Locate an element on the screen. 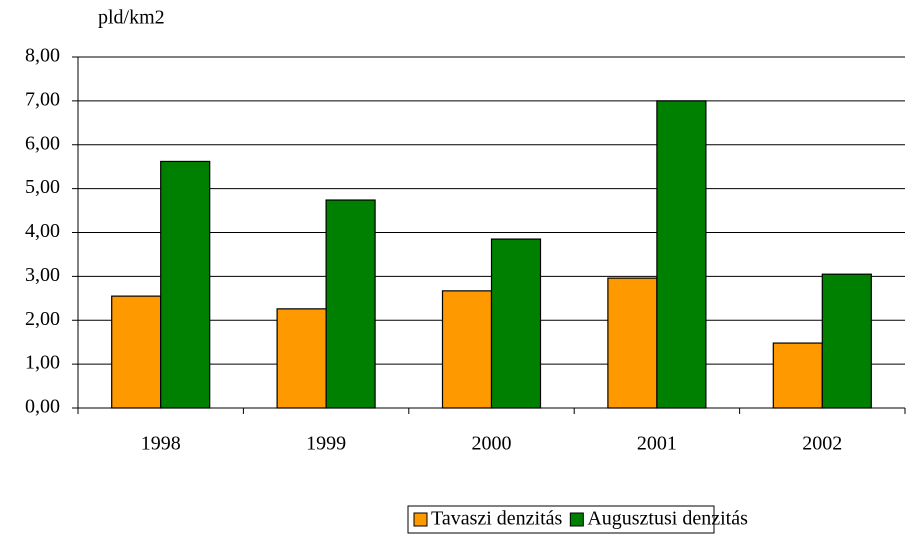  x-tick-label: 2000 is located at coordinates (492, 444).